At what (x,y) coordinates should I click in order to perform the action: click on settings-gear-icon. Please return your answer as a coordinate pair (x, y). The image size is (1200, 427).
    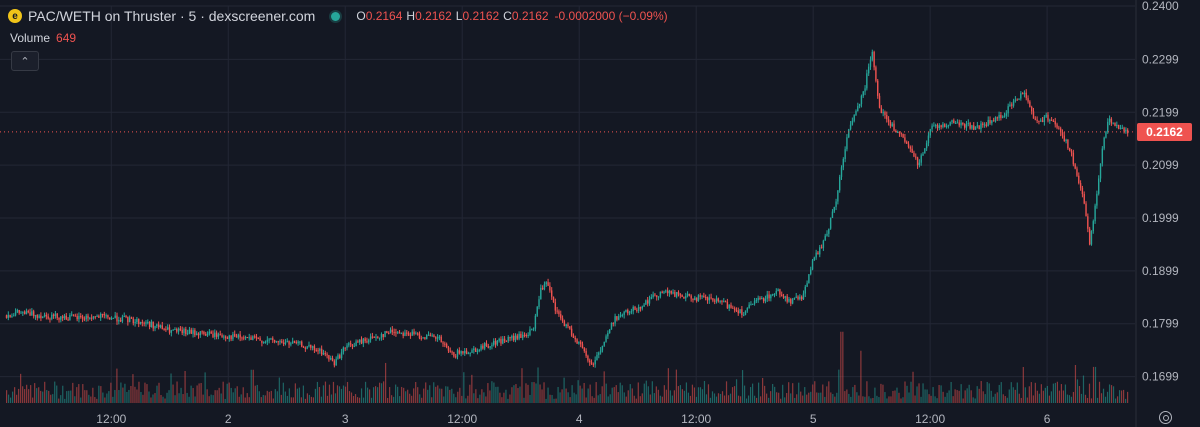
    Looking at the image, I should click on (1165, 417).